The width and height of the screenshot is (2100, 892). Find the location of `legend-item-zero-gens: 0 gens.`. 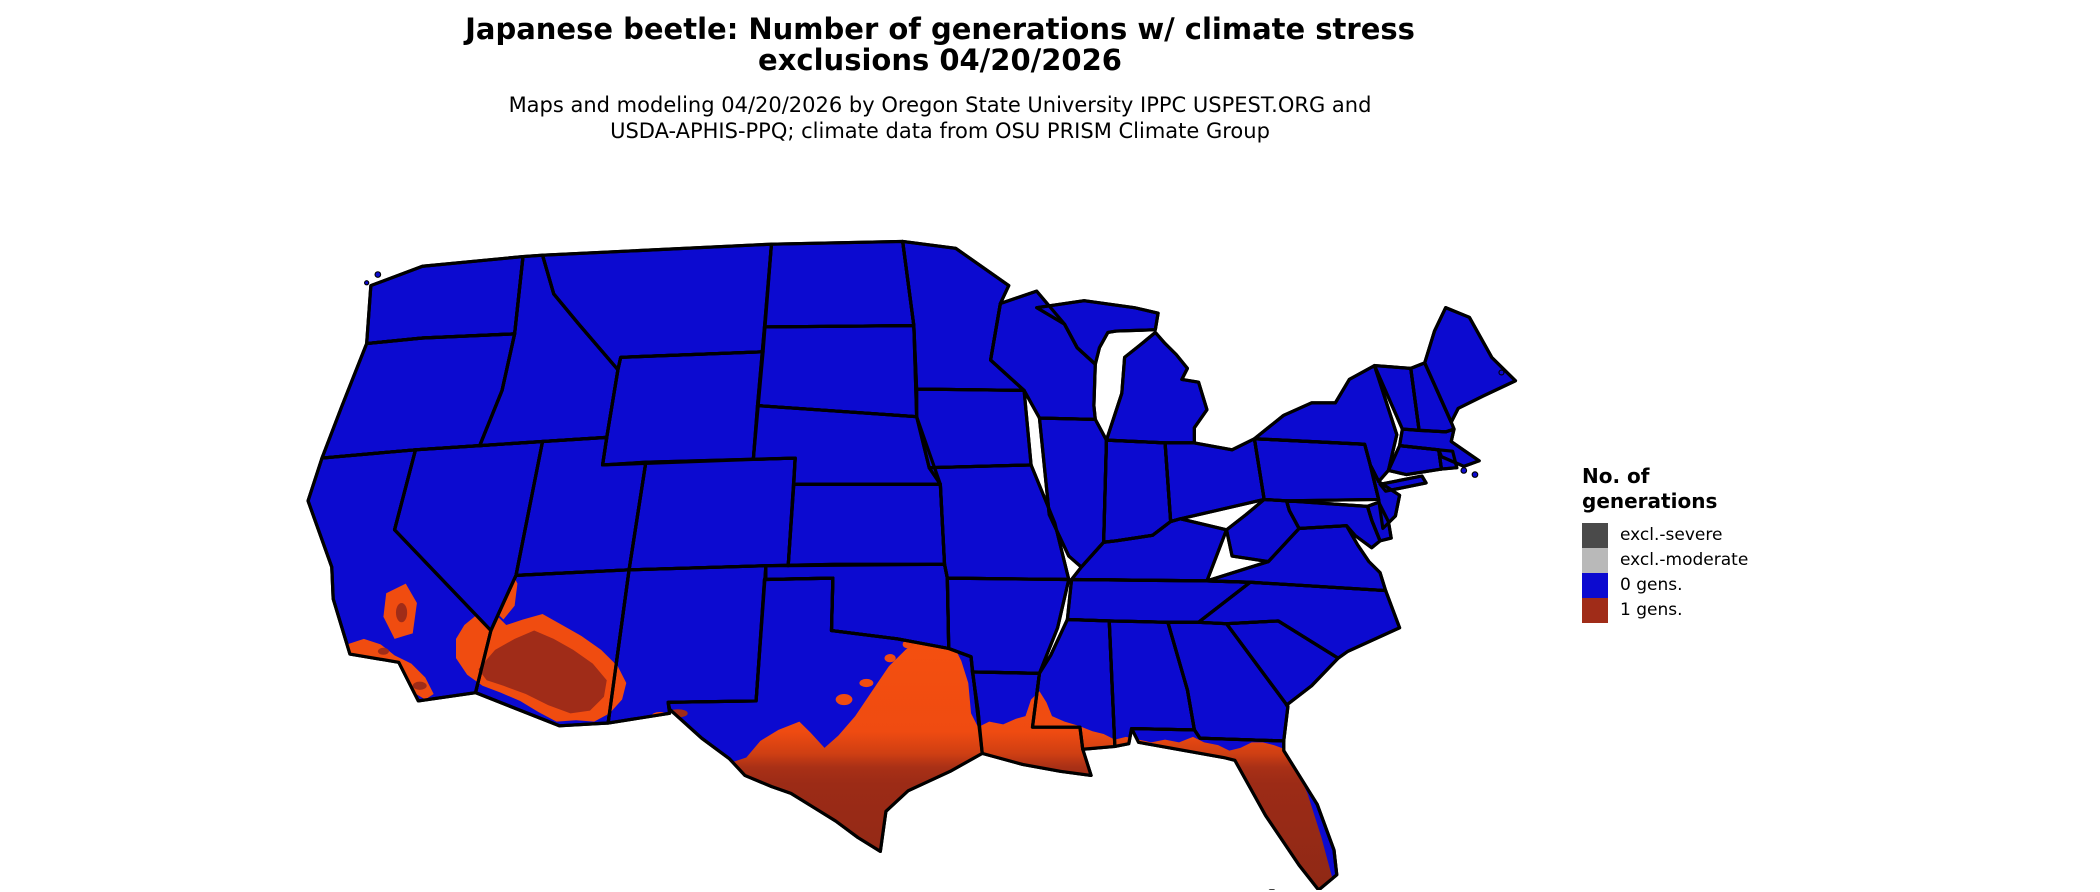

legend-item-zero-gens: 0 gens. is located at coordinates (1712, 585).